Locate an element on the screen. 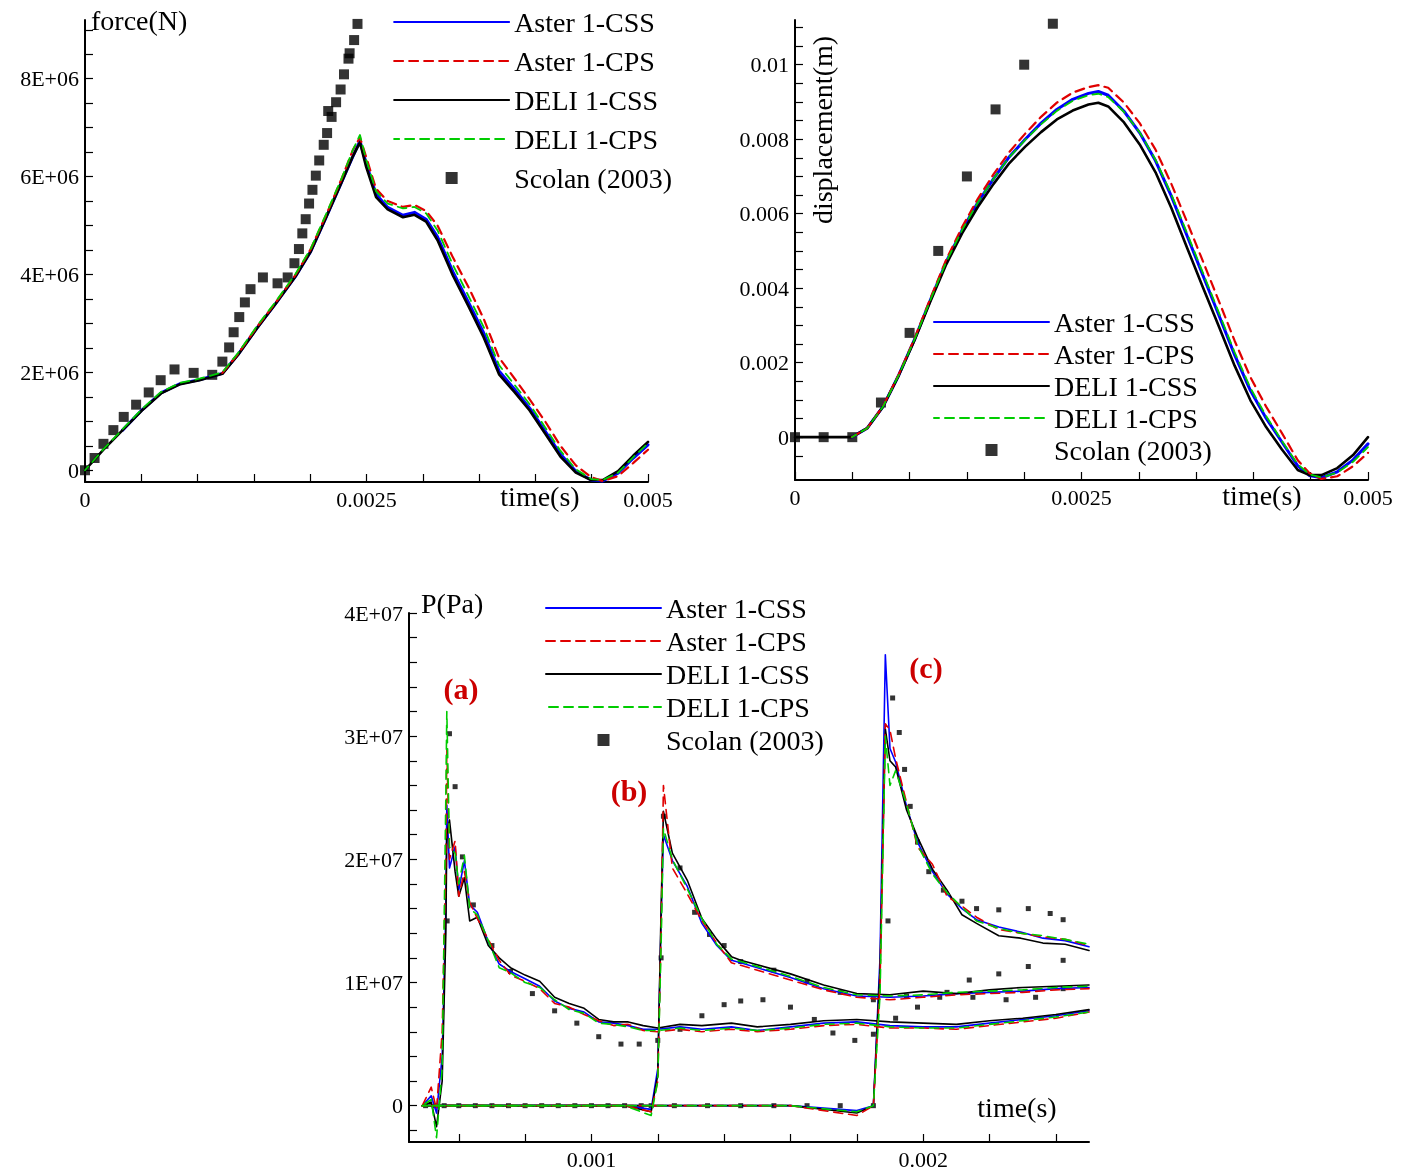  y-axis-title: P(Pa) is located at coordinates (452, 603).